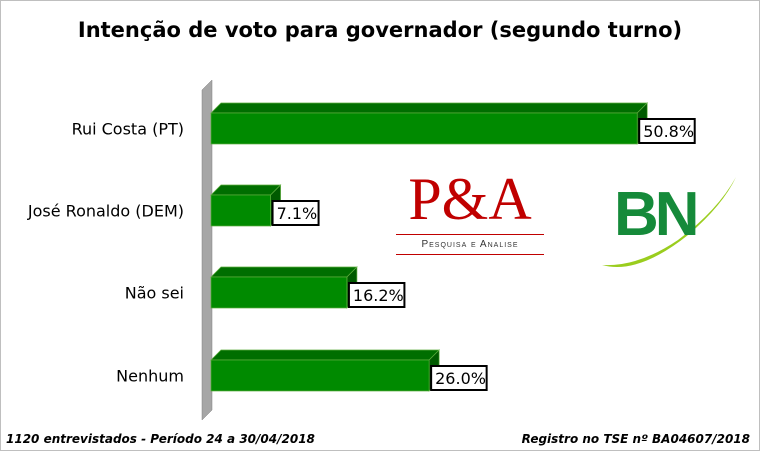  I want to click on category-label-3: Nenhum, so click(150, 376).